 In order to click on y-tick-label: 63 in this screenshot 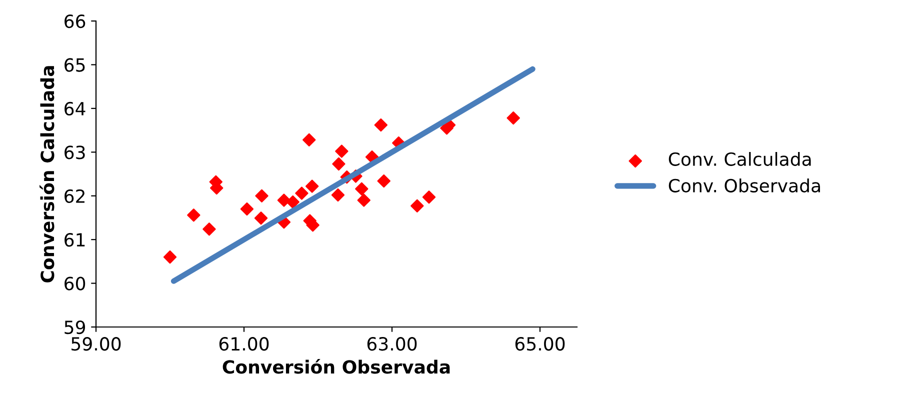, I will do `click(74, 153)`.